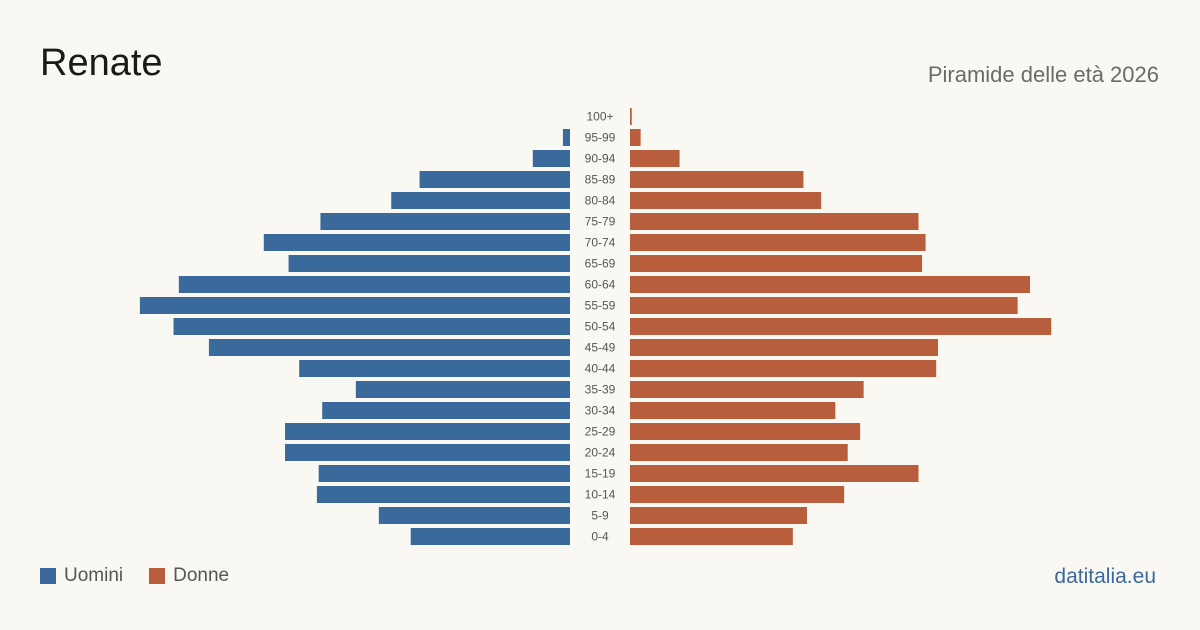 Image resolution: width=1200 pixels, height=630 pixels. I want to click on age-label-80-84: 80-84, so click(600, 201).